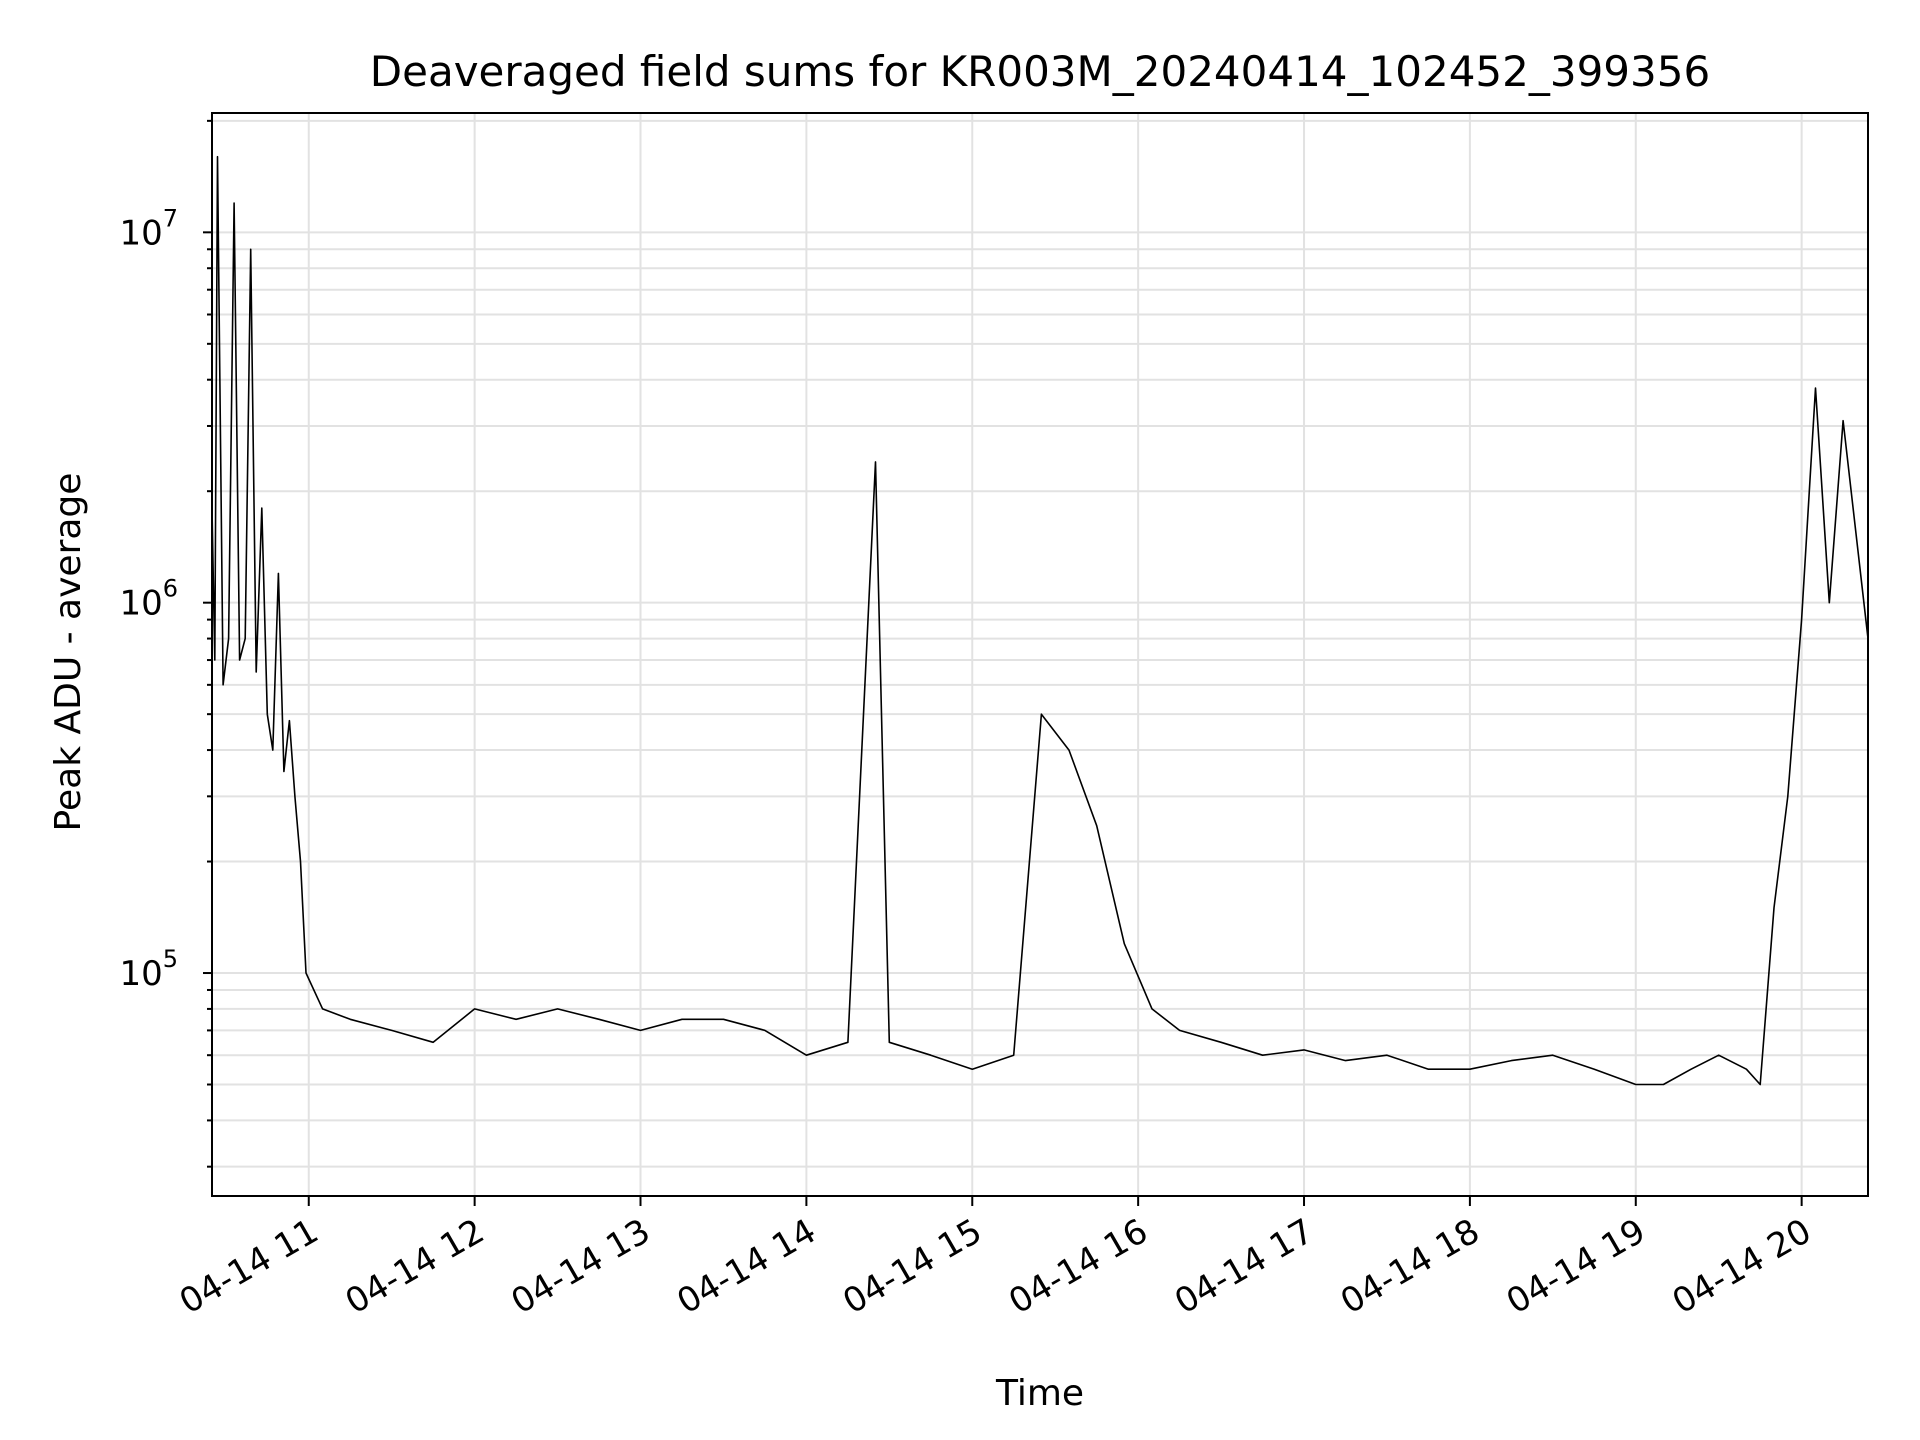  What do you see at coordinates (148, 599) in the screenshot?
I see `y-tick-label: 10⁶` at bounding box center [148, 599].